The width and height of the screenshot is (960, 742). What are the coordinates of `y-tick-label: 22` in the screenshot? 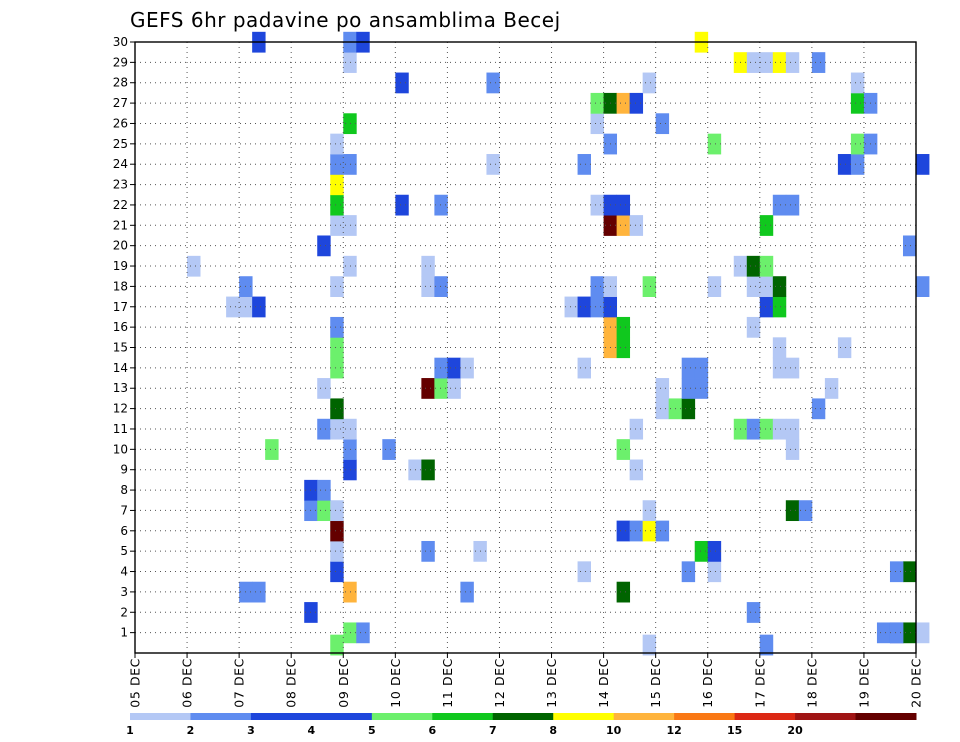 It's located at (120, 205).